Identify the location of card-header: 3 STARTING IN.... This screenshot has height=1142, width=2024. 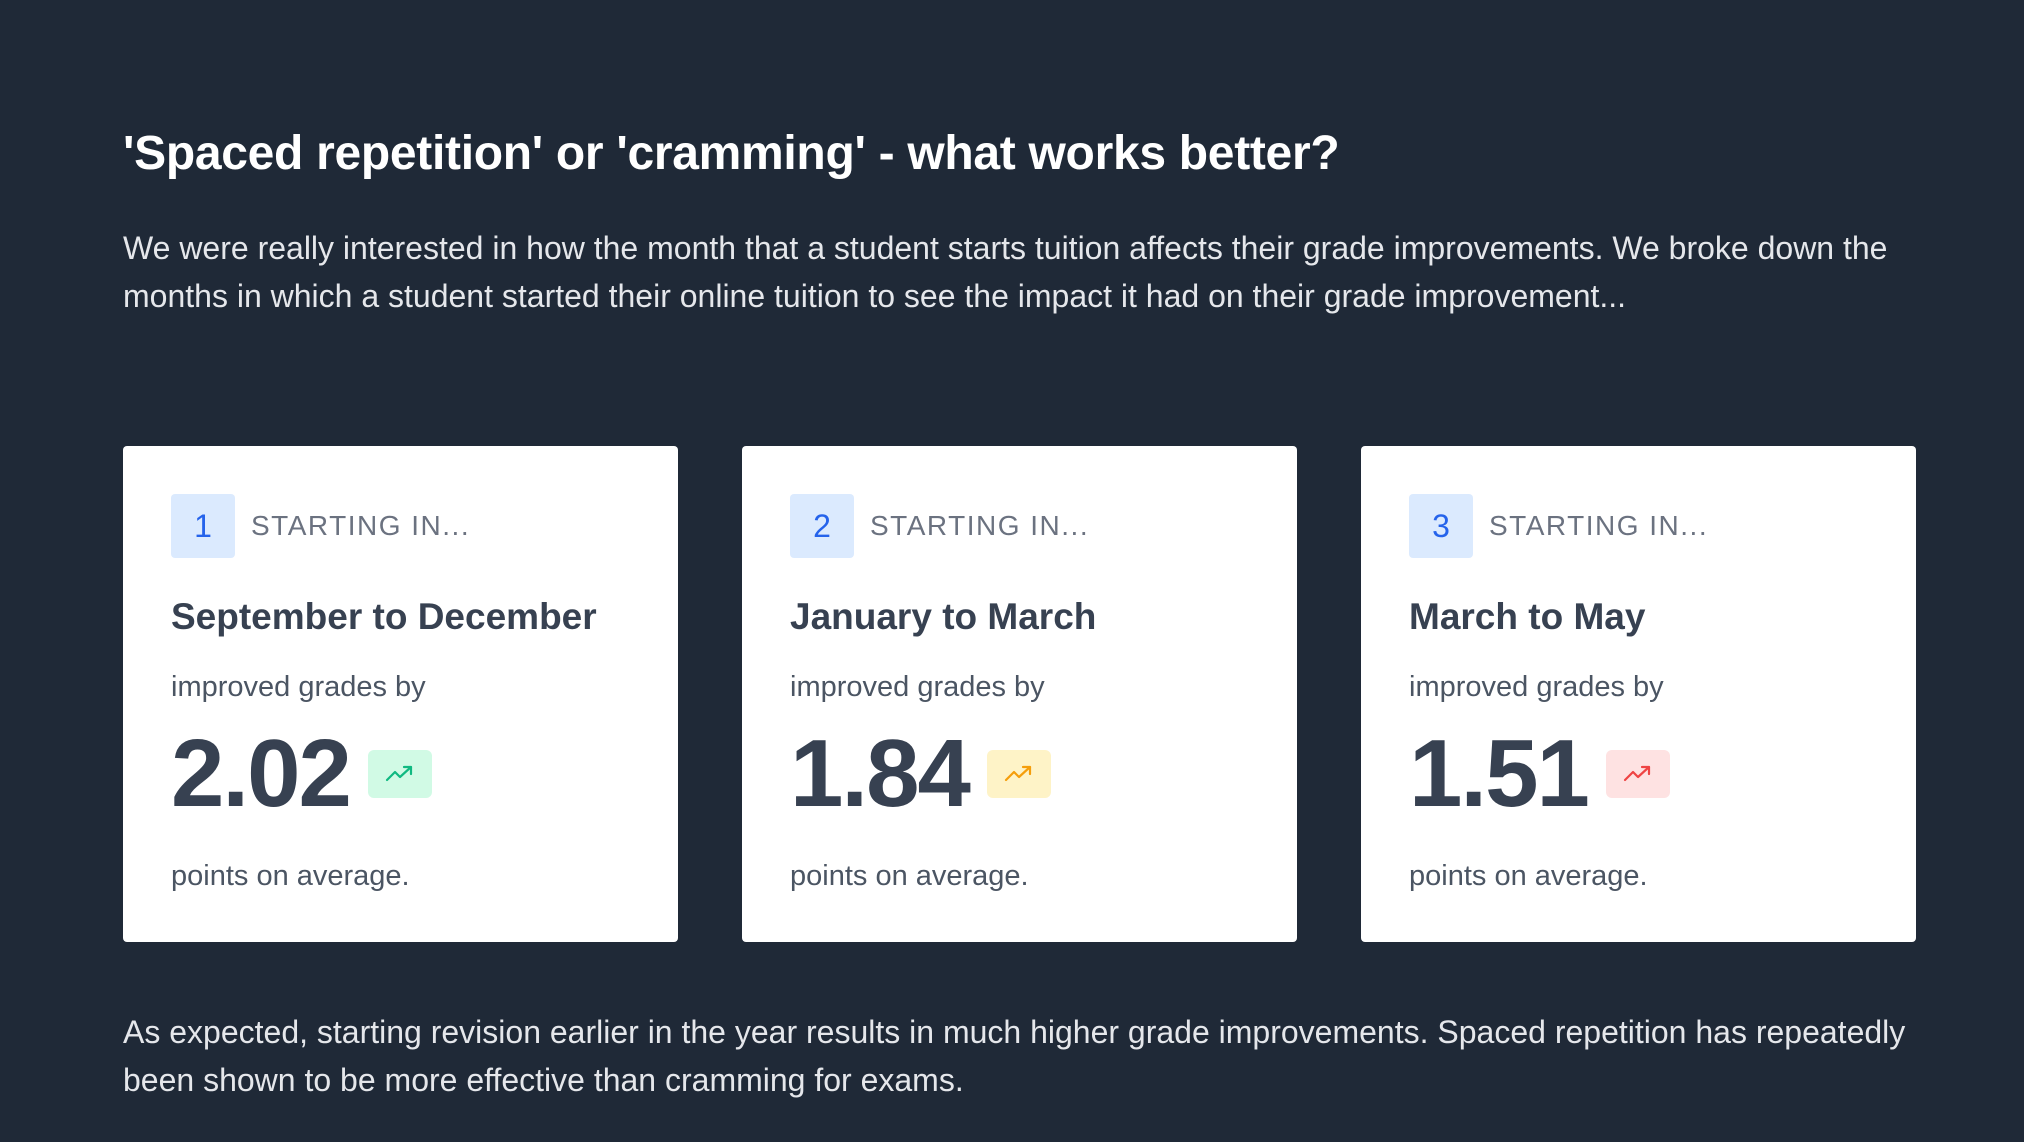
(1638, 526).